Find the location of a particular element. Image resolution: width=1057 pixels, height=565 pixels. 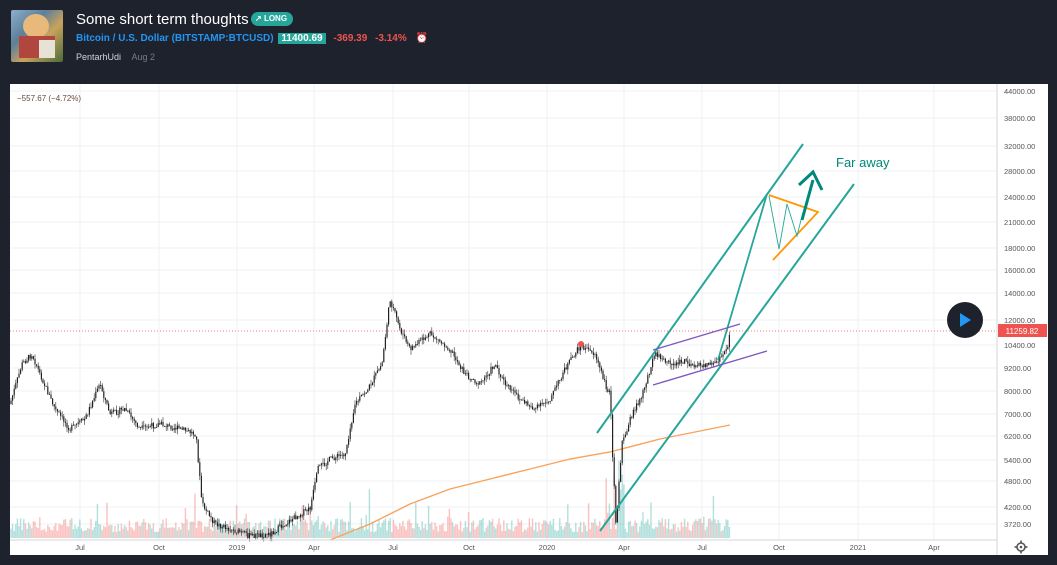

long-badge: ↗ LONG is located at coordinates (272, 19).